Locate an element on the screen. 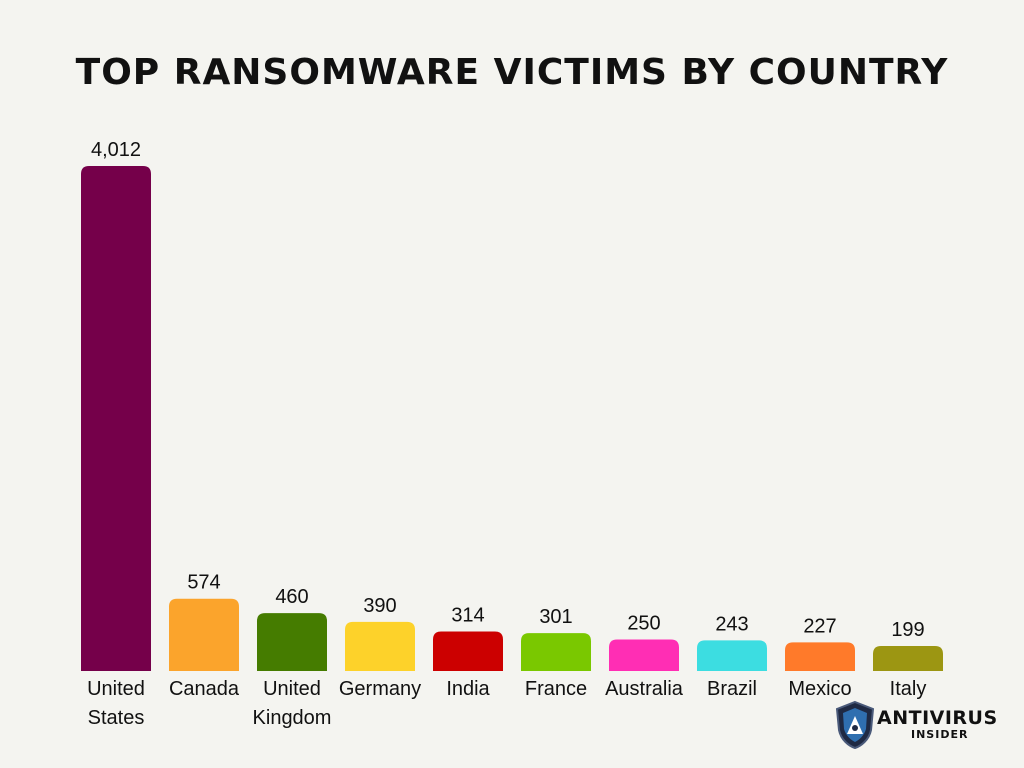 The height and width of the screenshot is (768, 1024). data-label: 460 is located at coordinates (291, 597).